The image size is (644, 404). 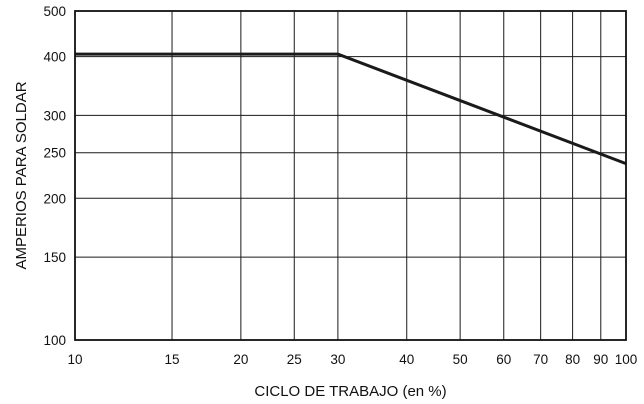 I want to click on x-tick-label-90: 90, so click(x=600, y=359).